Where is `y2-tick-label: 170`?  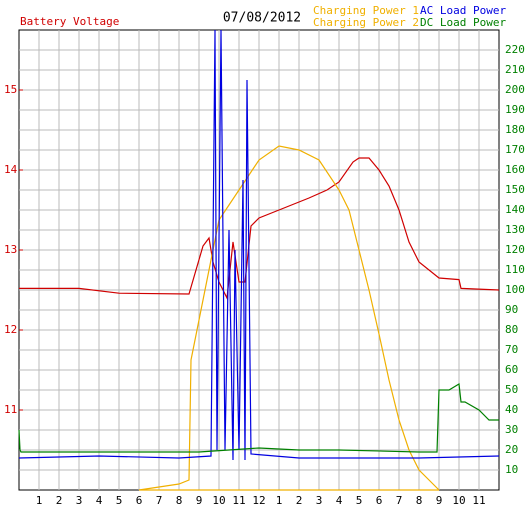 y2-tick-label: 170 is located at coordinates (515, 149).